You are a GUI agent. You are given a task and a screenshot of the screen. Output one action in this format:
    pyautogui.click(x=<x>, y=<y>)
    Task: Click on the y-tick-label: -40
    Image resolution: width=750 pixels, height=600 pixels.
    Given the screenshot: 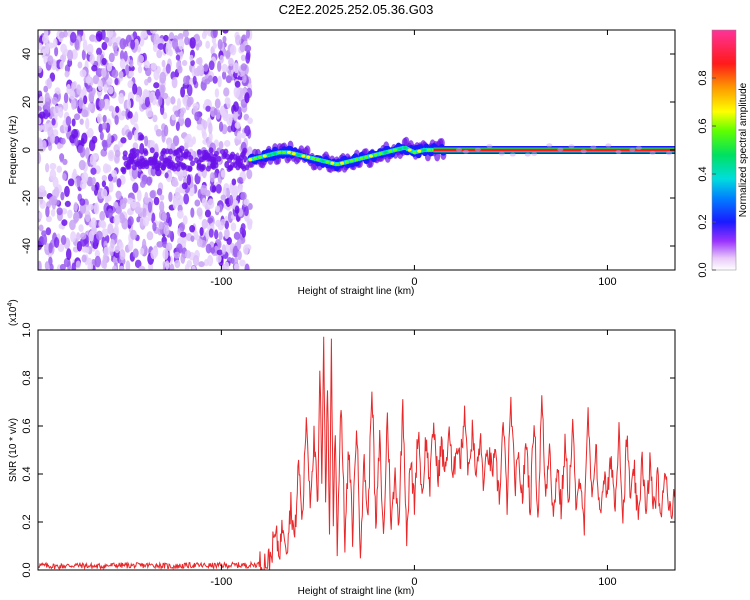 What is the action you would take?
    pyautogui.click(x=27, y=246)
    